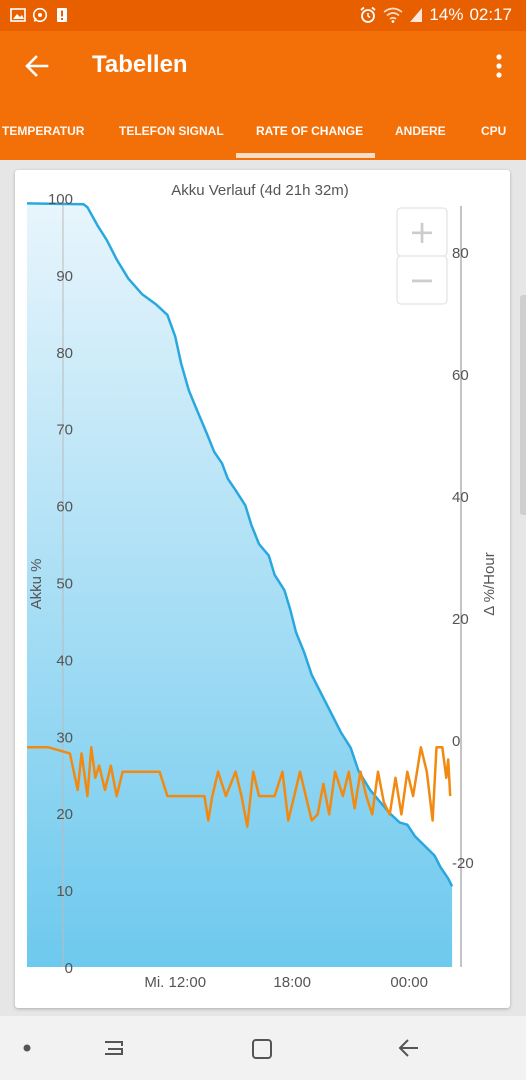 This screenshot has width=526, height=1080. Describe the element at coordinates (305, 155) in the screenshot. I see `active-tab-indicator` at that location.